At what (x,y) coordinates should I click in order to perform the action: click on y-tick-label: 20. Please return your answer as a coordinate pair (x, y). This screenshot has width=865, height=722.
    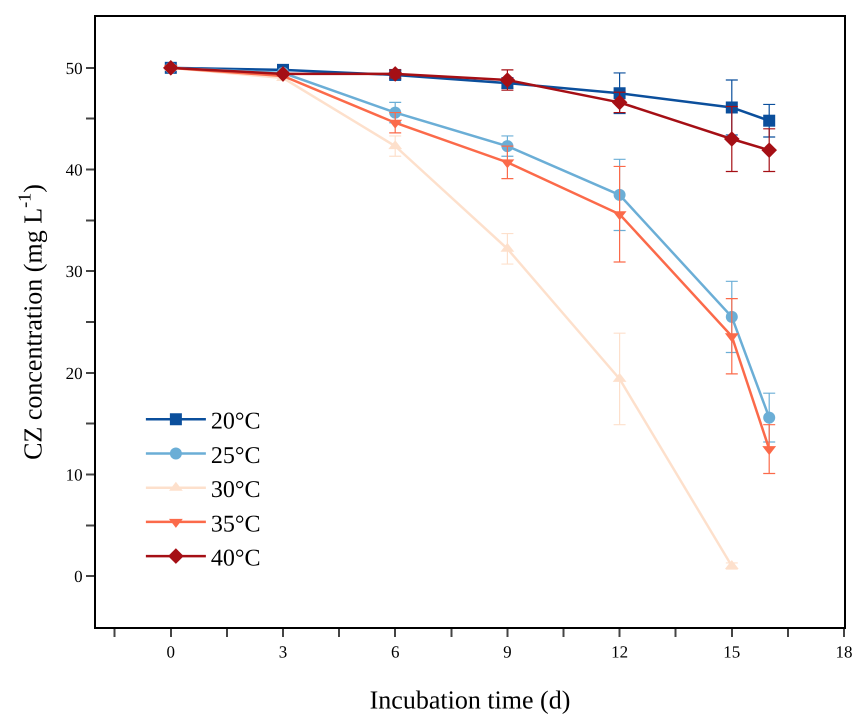
    Looking at the image, I should click on (74, 373).